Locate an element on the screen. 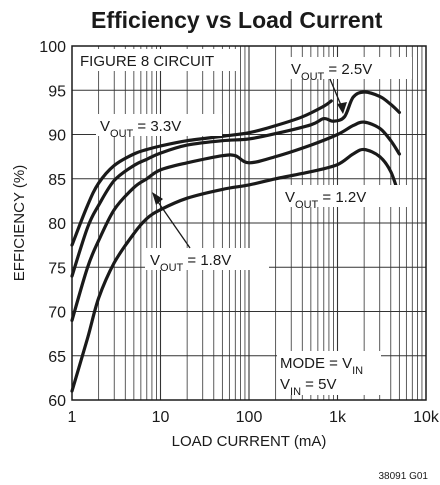 The image size is (440, 485). y-tick-label: 60 is located at coordinates (57, 401).